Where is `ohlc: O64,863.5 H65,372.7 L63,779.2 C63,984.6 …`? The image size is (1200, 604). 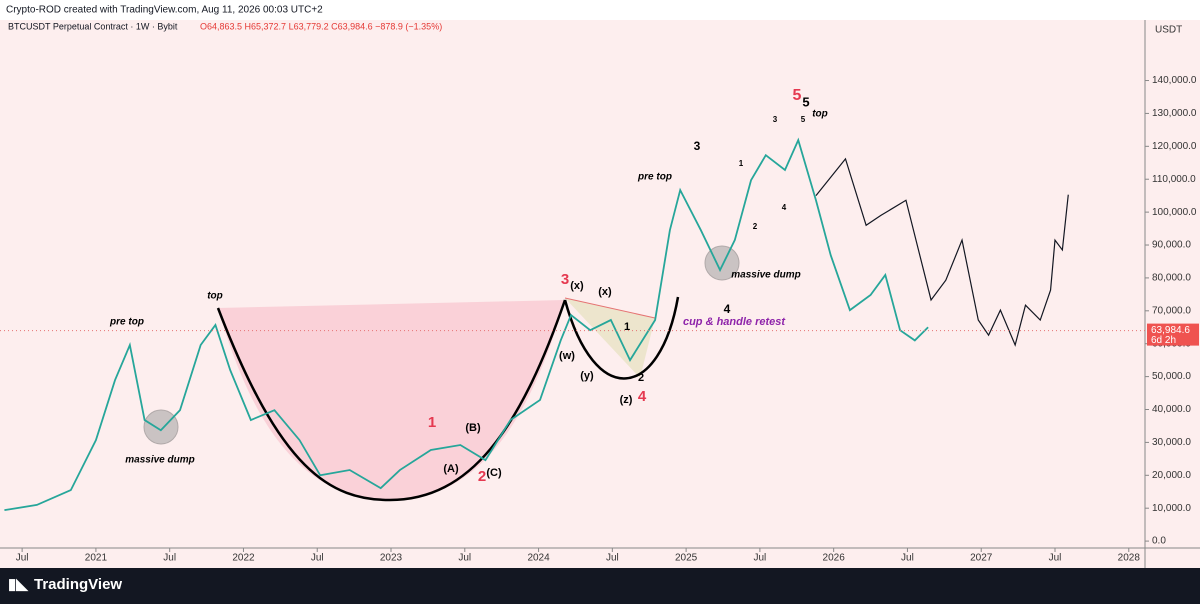
ohlc: O64,863.5 H65,372.7 L63,779.2 C63,984.6 … is located at coordinates (321, 26).